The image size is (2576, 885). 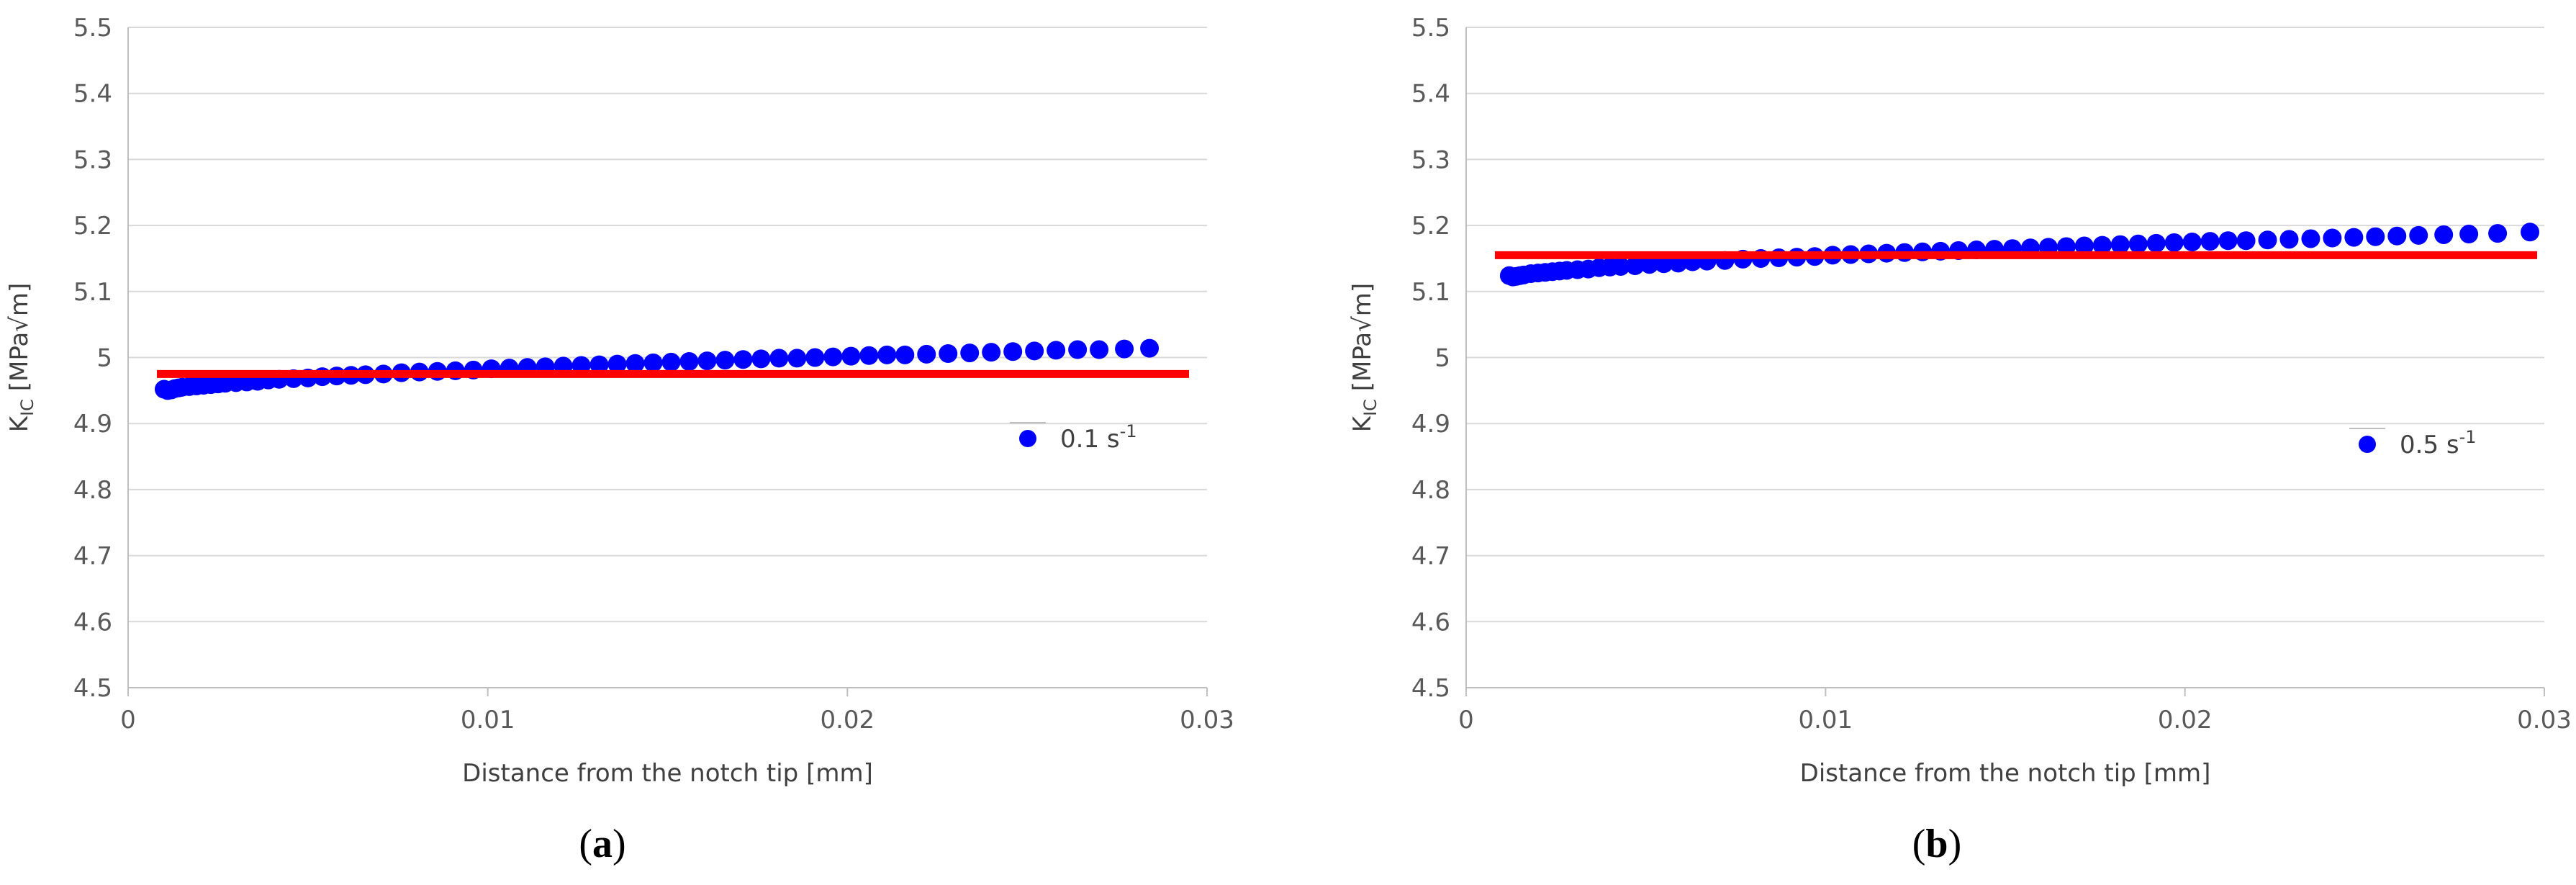 I want to click on panel-label-letter: b, so click(x=1937, y=844).